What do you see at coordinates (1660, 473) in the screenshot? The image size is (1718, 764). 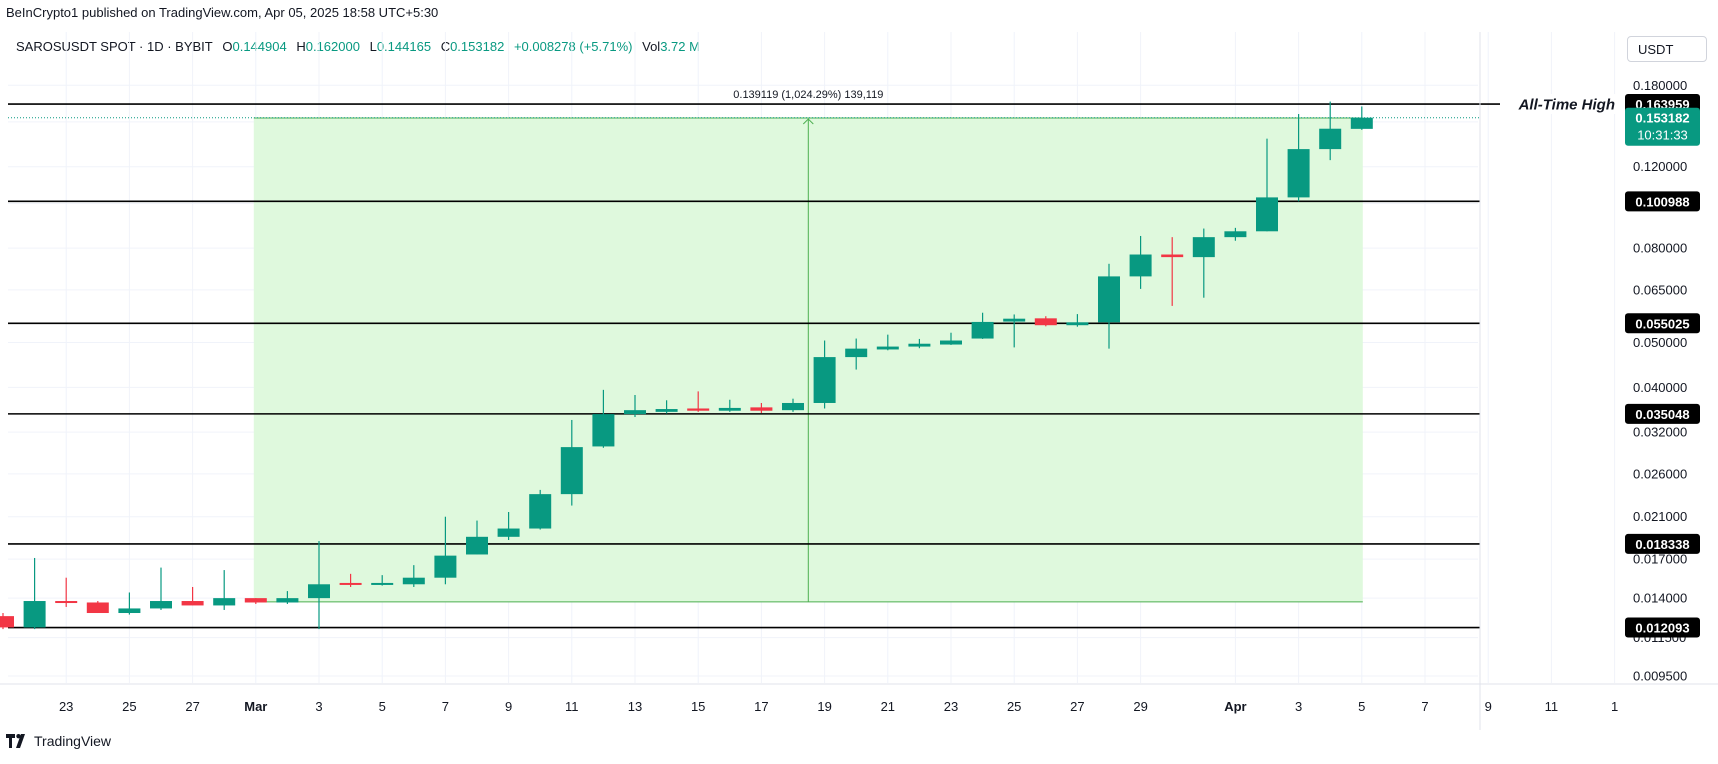 I see `y-tick-label: 0.026000` at bounding box center [1660, 473].